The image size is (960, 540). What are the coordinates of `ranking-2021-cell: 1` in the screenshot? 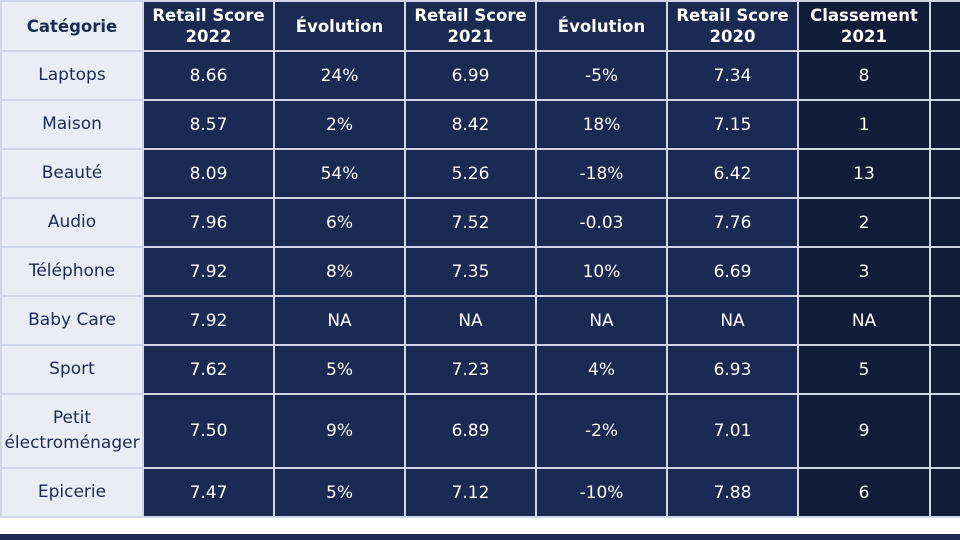 It's located at (864, 124).